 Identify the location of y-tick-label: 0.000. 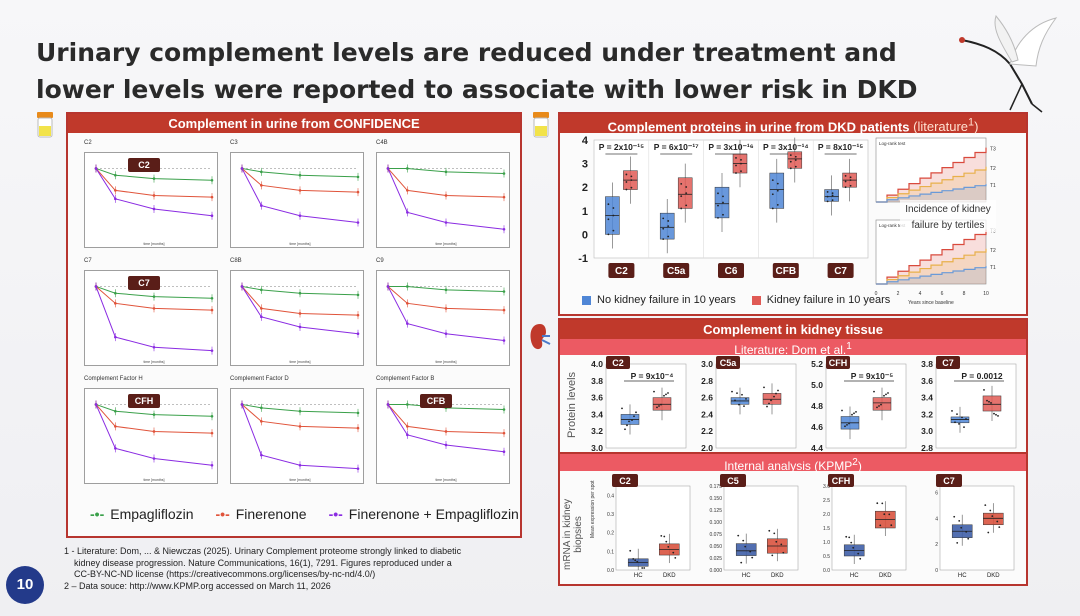
(715, 571).